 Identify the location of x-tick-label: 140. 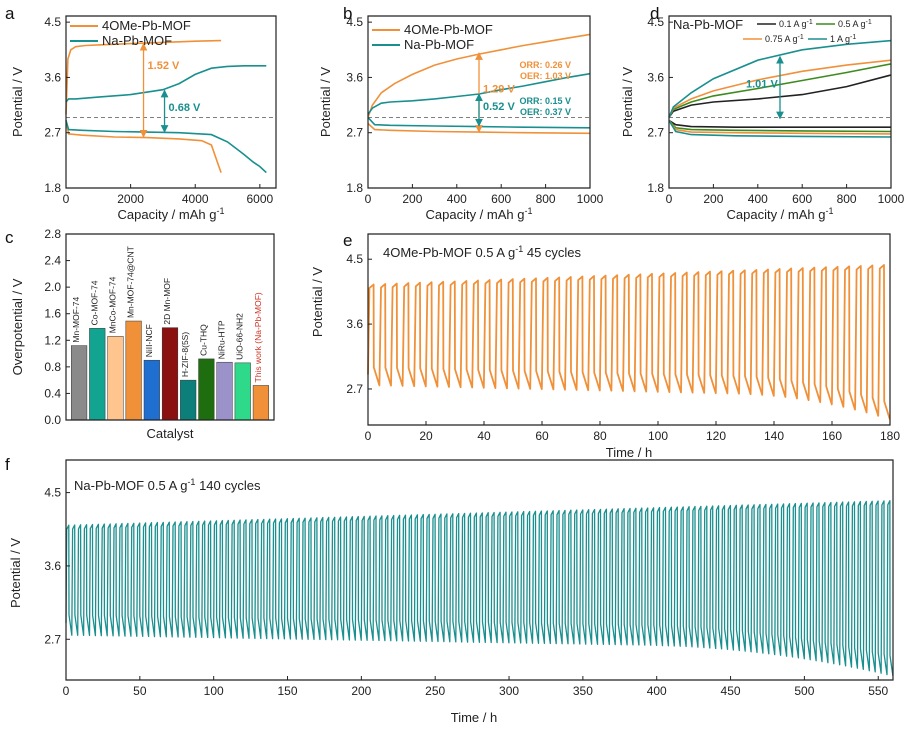
(774, 436).